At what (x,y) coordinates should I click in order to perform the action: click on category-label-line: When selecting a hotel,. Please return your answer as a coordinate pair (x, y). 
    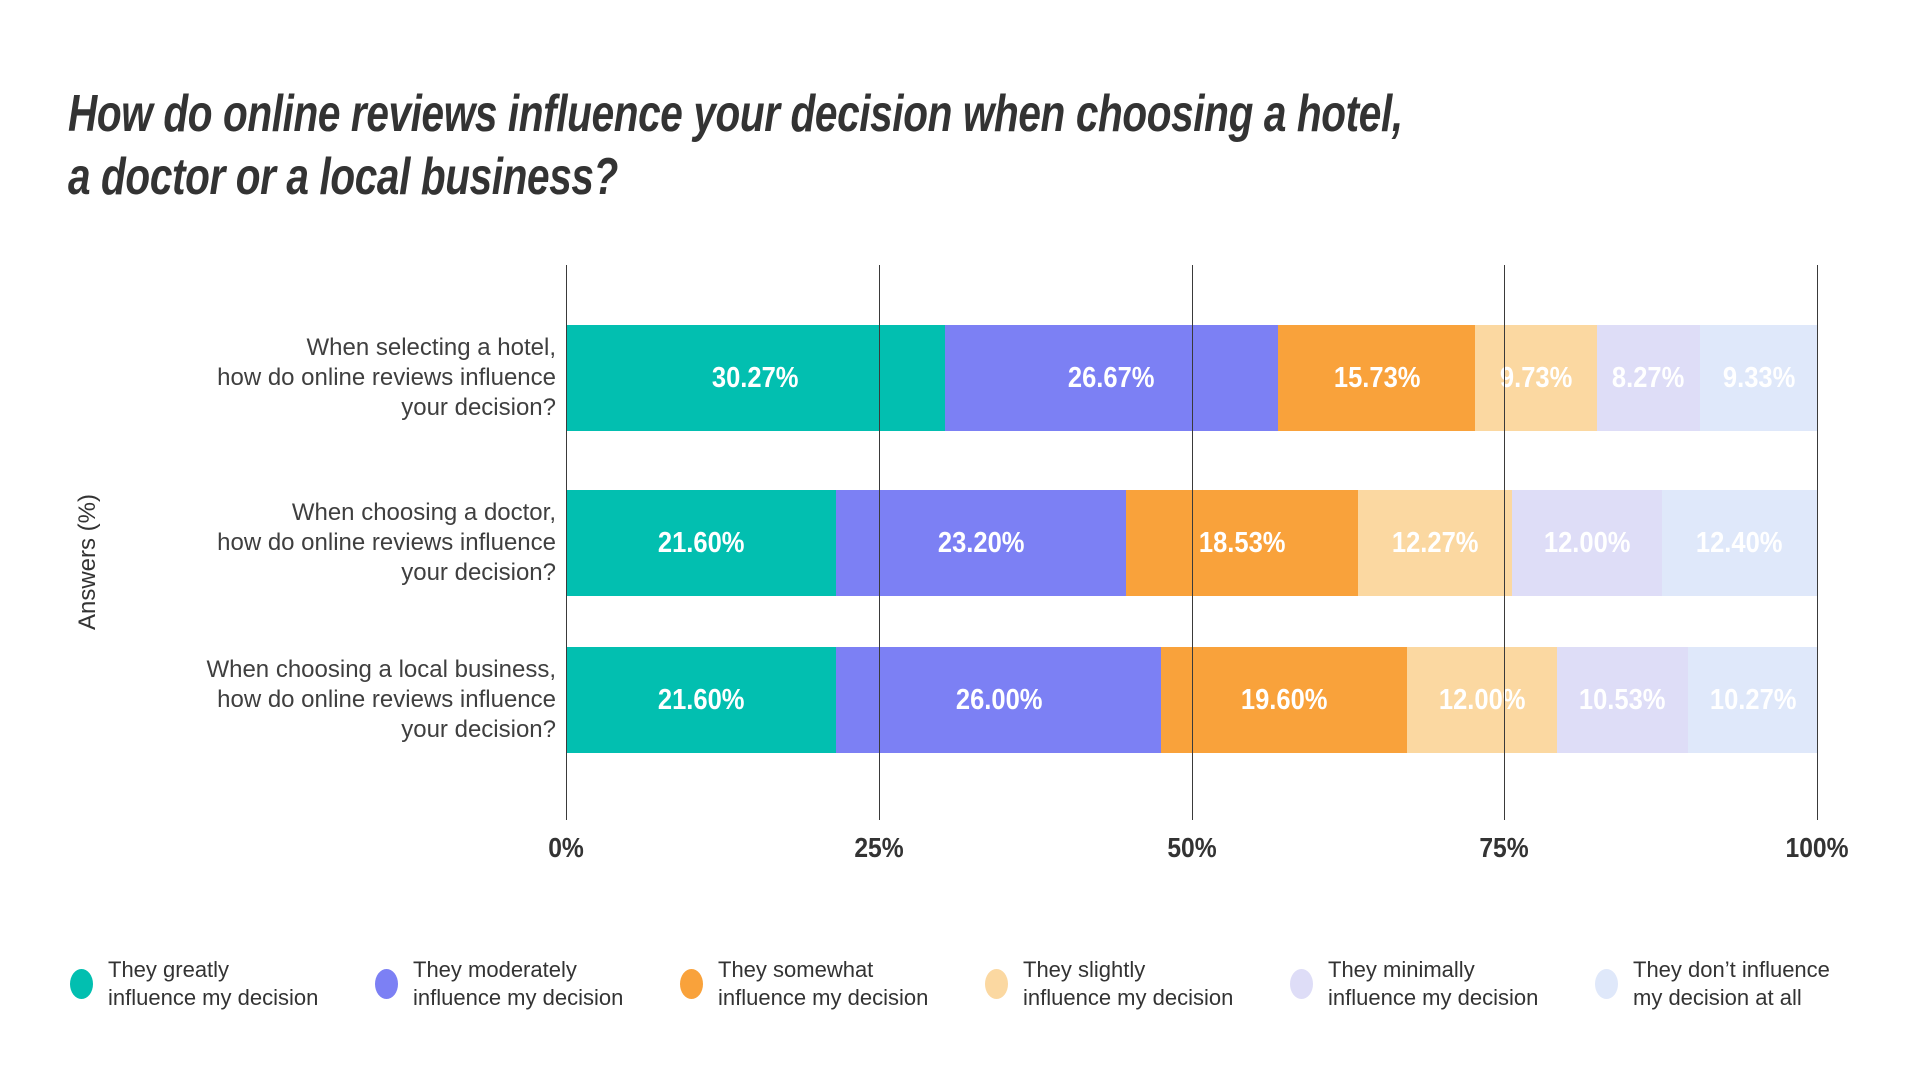
    Looking at the image, I should click on (431, 347).